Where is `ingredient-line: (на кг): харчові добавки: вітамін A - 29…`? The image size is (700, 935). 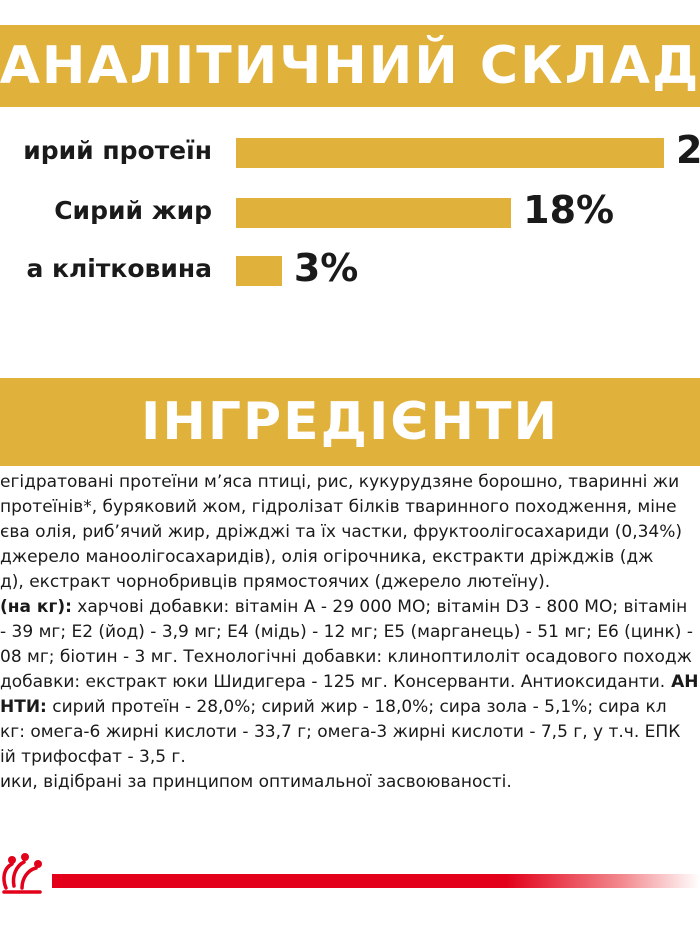
ingredient-line: (на кг): харчові добавки: вітамін A - 29… is located at coordinates (343, 607).